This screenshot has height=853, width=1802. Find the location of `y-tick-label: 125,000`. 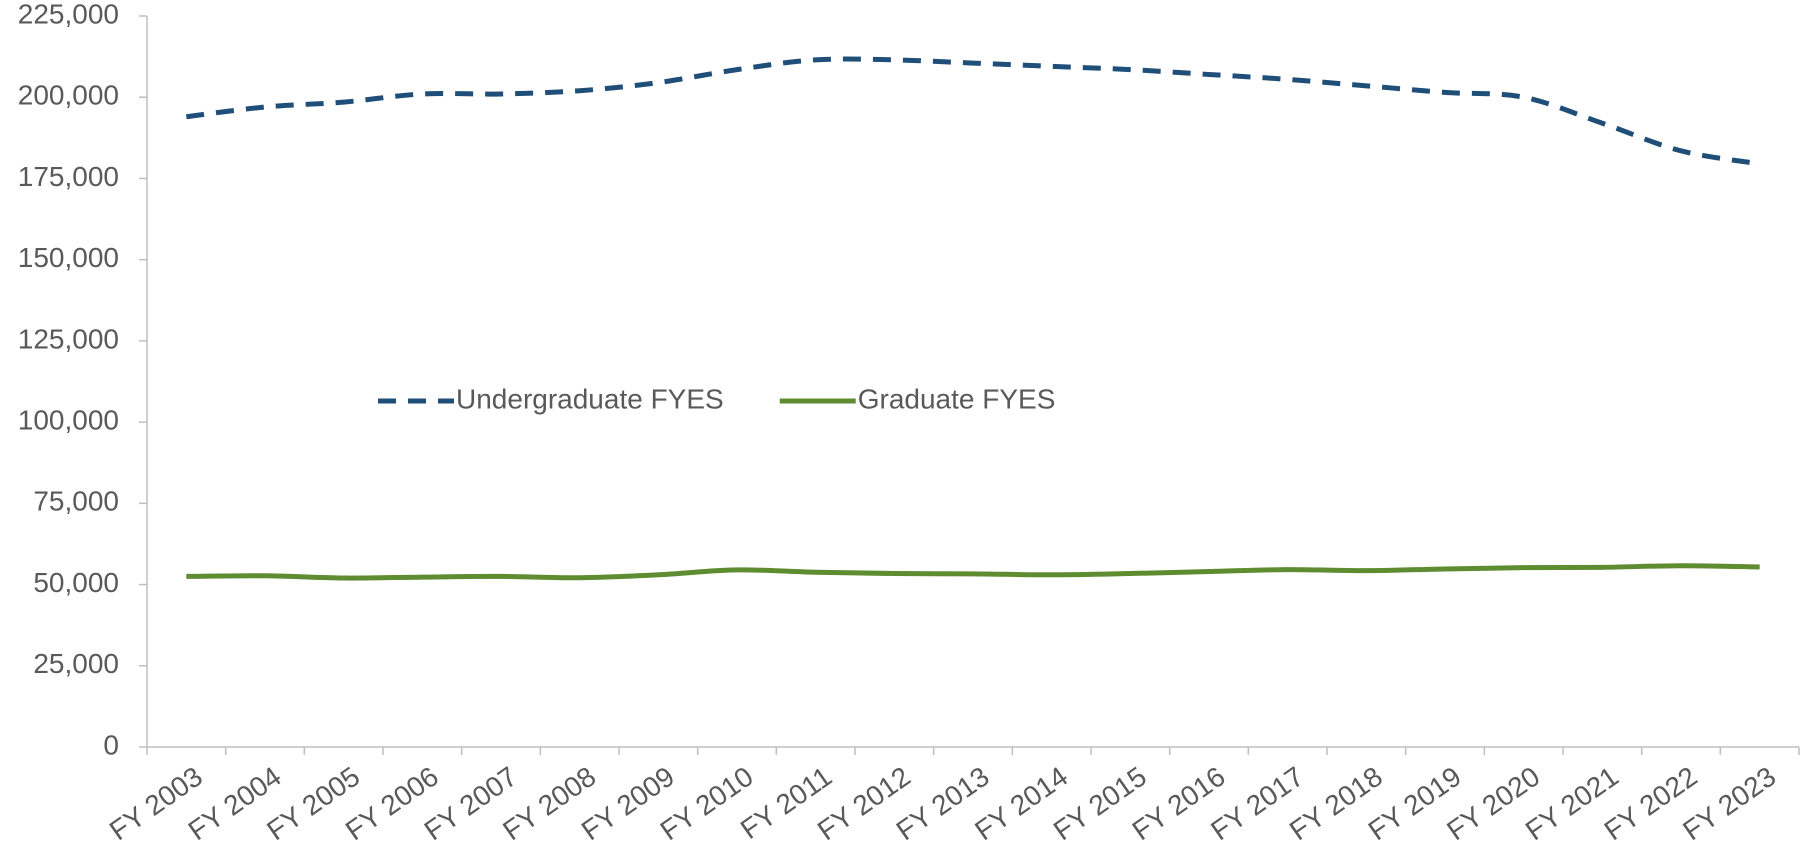

y-tick-label: 125,000 is located at coordinates (68, 338).